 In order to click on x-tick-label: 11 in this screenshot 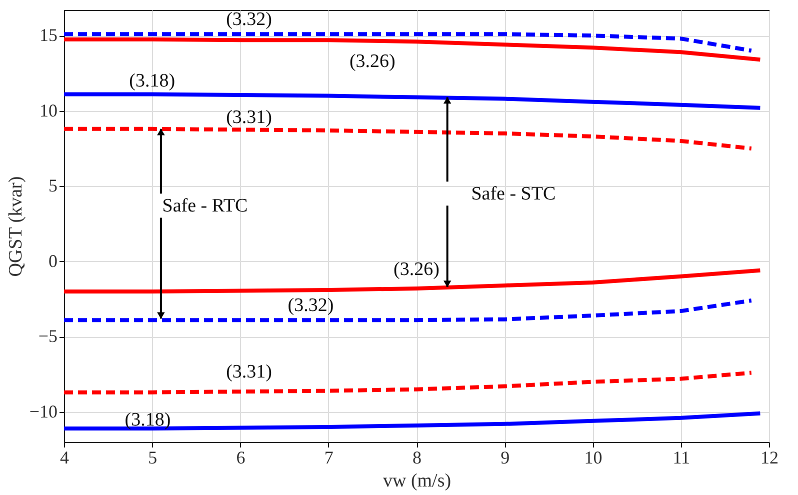, I will do `click(681, 458)`.